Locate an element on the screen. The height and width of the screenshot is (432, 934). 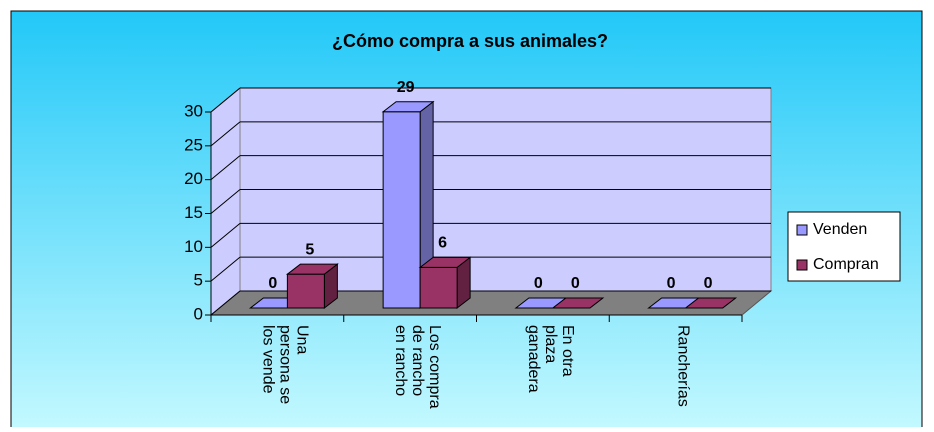
x-tick-label: En otraplazaganadera is located at coordinates (550, 359).